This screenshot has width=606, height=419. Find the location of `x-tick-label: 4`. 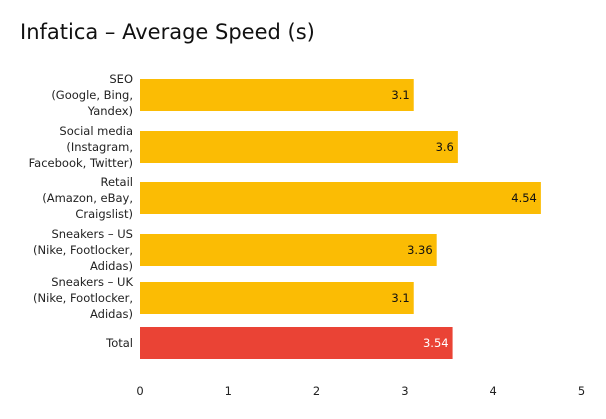

x-tick-label: 4 is located at coordinates (493, 391).